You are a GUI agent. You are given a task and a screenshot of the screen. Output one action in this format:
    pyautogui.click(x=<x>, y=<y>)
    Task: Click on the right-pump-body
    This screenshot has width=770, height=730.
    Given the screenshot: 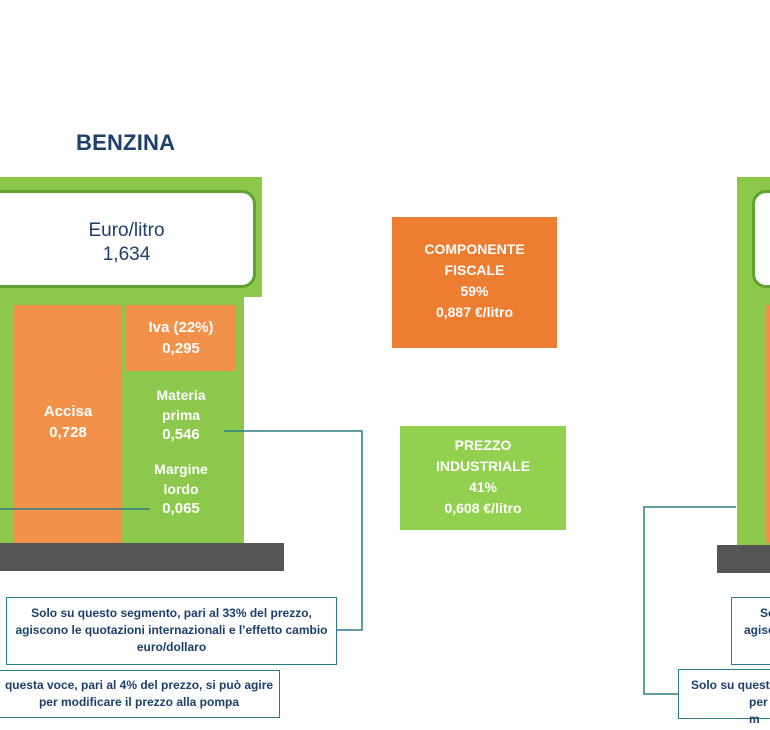 What is the action you would take?
    pyautogui.click(x=753, y=422)
    